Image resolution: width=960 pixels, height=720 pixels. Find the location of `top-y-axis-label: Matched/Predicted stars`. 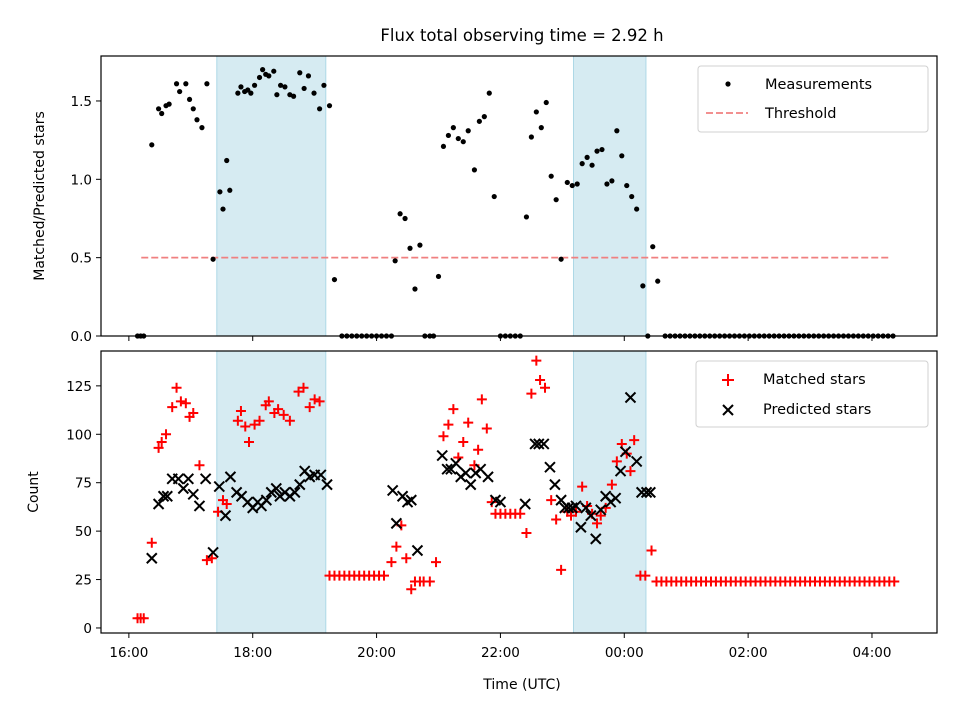

top-y-axis-label: Matched/Predicted stars is located at coordinates (40, 196).